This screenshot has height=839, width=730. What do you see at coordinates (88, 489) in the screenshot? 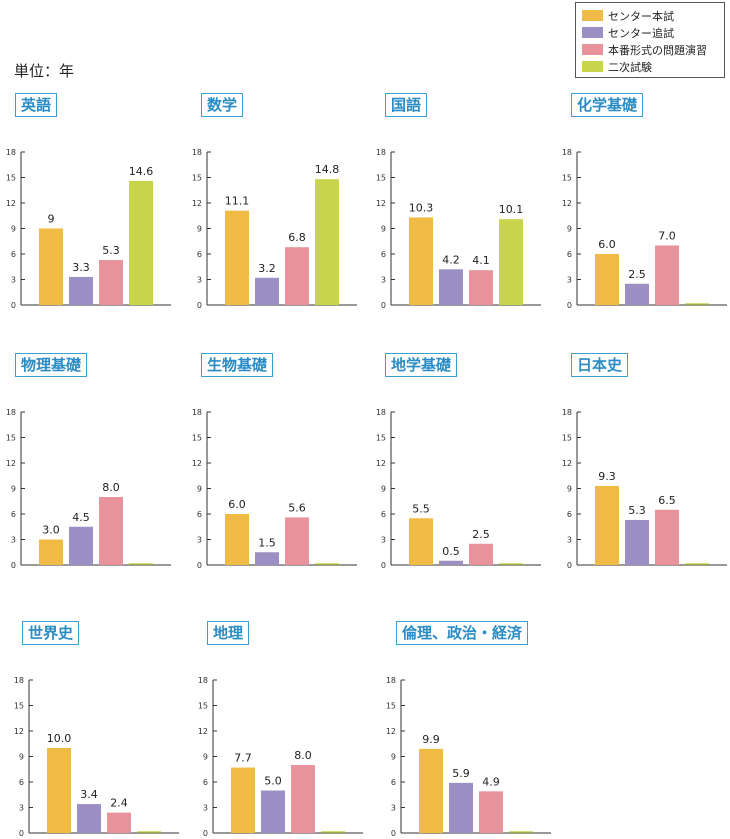
I see `bar-chart: 0 3 6 9 12 15 18 3.0 4.5 8.0` at bounding box center [88, 489].